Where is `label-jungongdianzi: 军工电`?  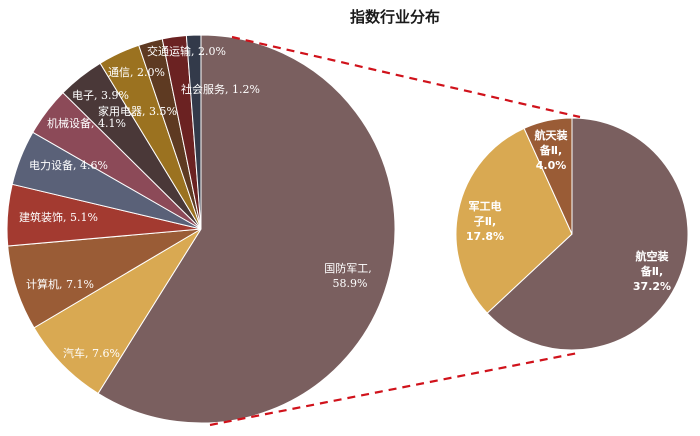 label-jungongdianzi: 军工电 is located at coordinates (485, 206).